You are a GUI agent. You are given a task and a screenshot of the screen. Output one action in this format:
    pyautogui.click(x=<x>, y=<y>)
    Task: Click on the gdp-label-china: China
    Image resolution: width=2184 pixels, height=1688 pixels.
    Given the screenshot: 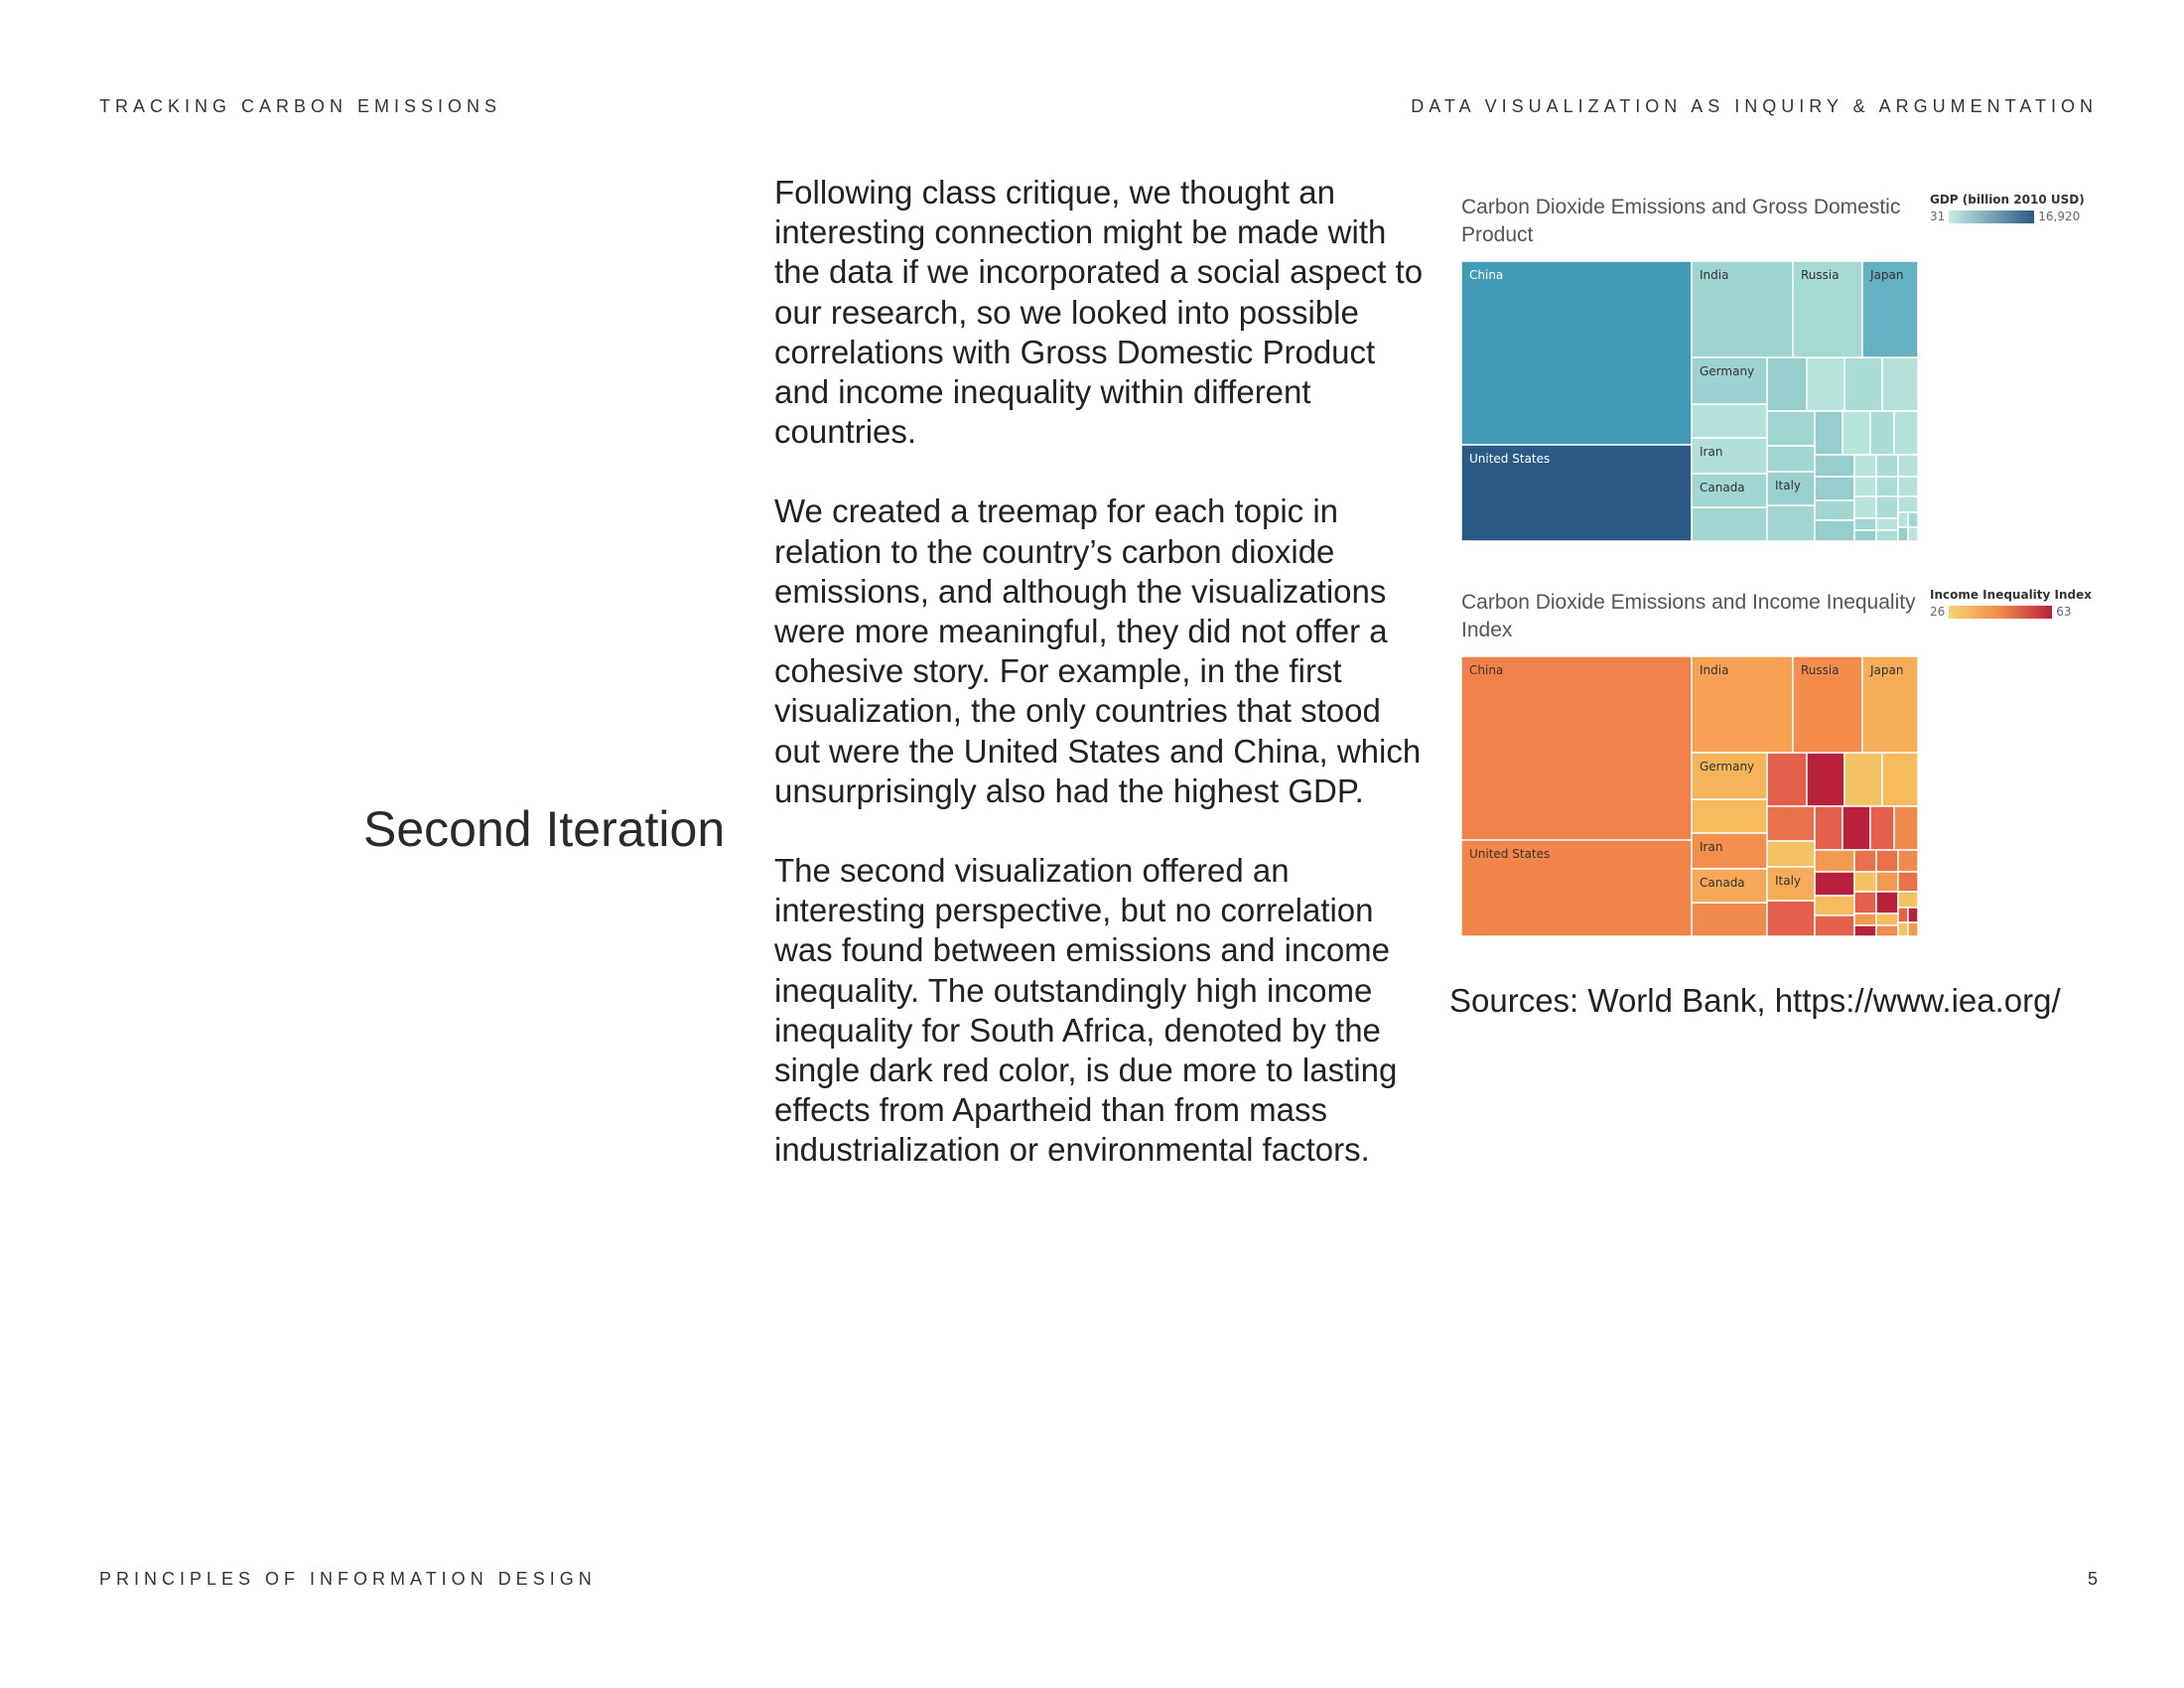 What is the action you would take?
    pyautogui.click(x=1486, y=275)
    